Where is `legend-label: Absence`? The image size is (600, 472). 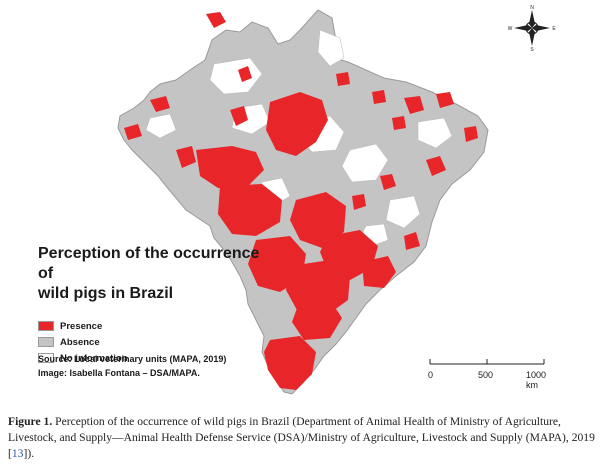 legend-label: Absence is located at coordinates (80, 342).